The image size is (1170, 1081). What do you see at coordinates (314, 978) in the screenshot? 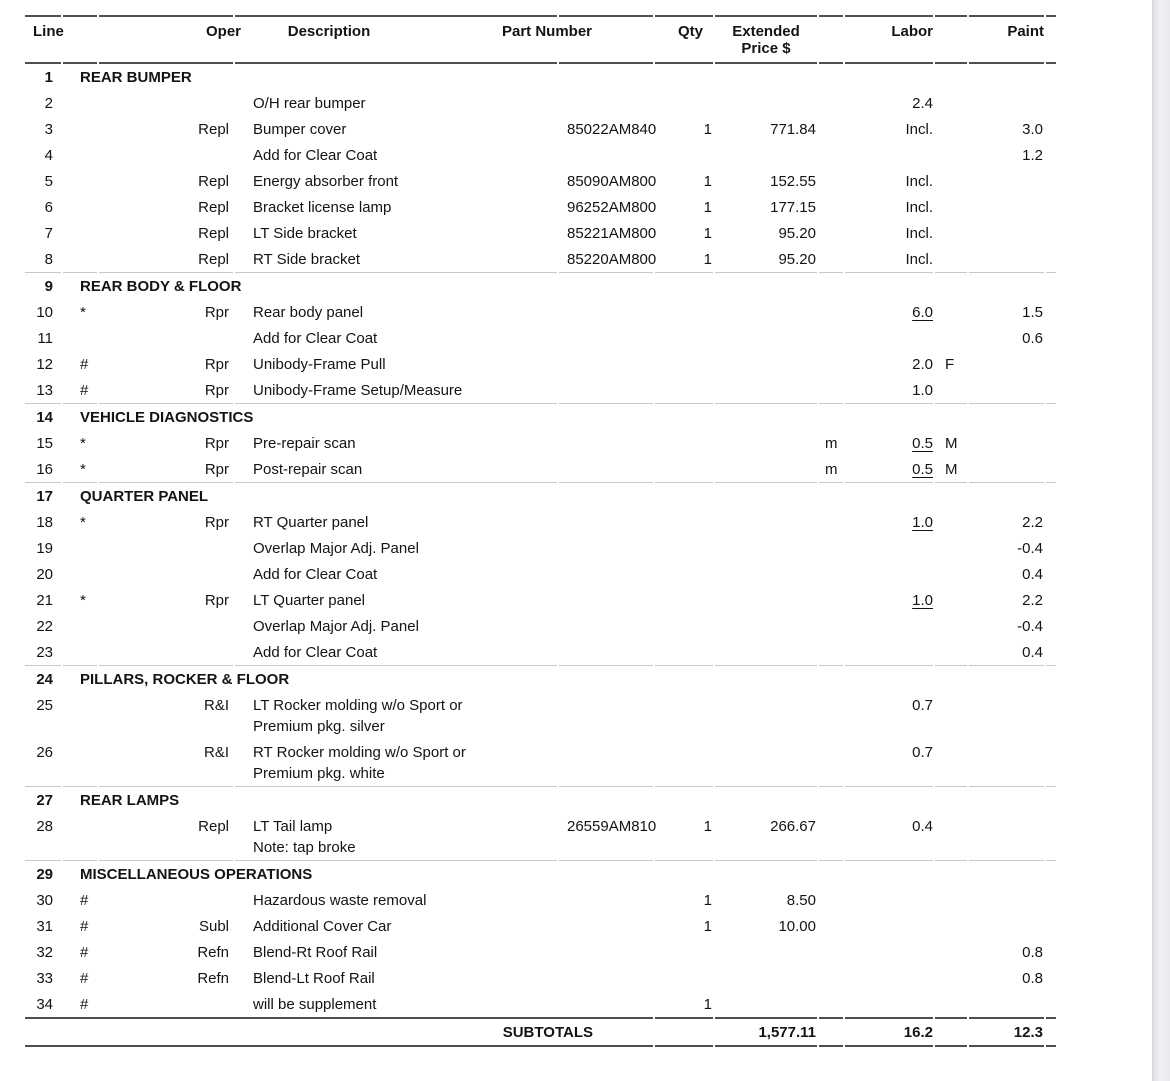
I see `description-text: Blend-Lt Roof Rail` at bounding box center [314, 978].